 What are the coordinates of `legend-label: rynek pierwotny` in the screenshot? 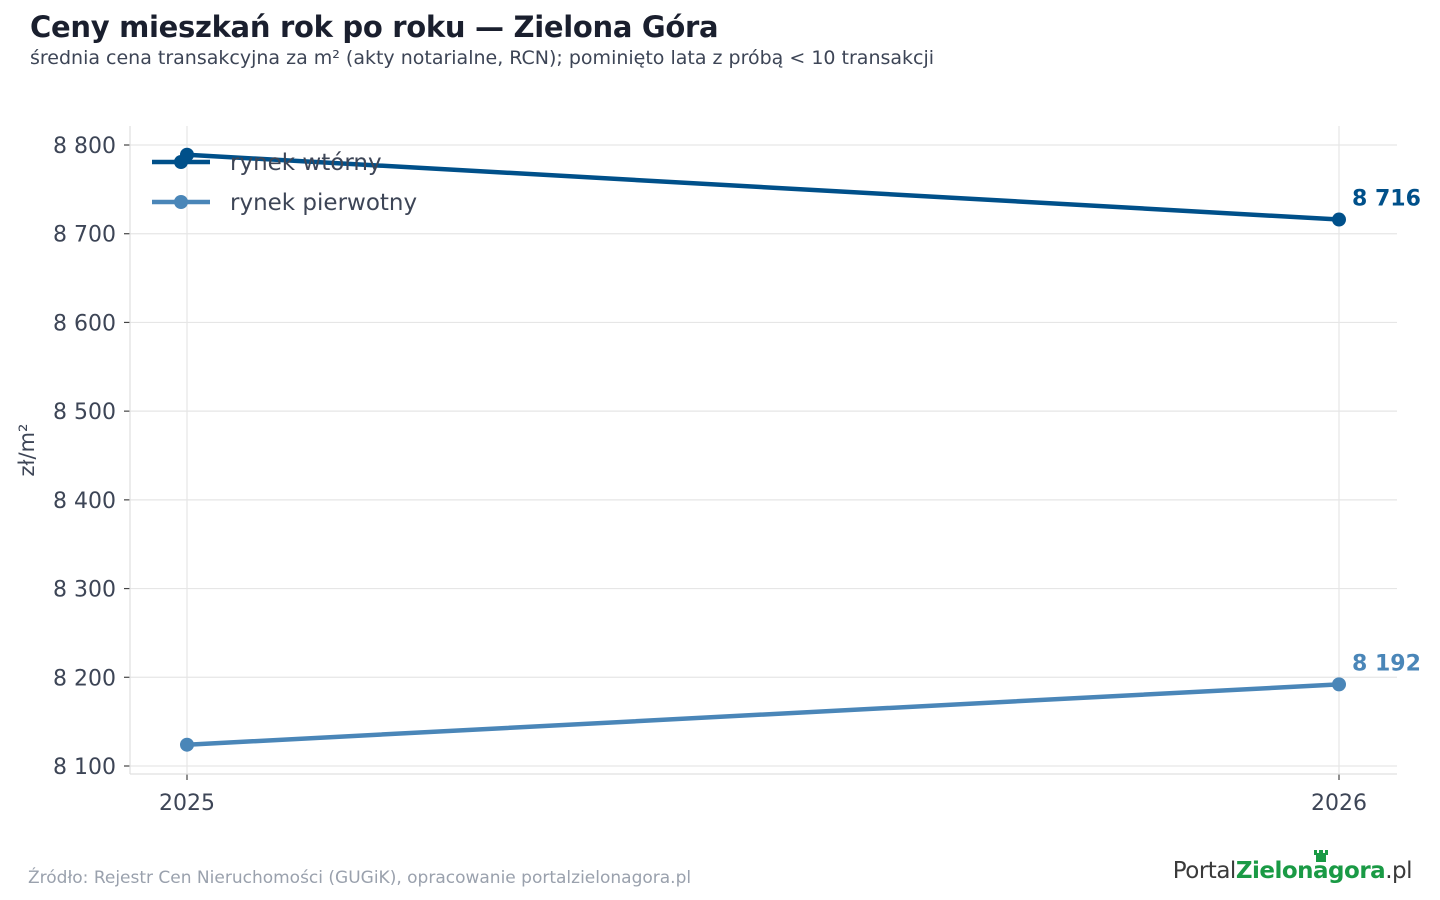 It's located at (323, 203).